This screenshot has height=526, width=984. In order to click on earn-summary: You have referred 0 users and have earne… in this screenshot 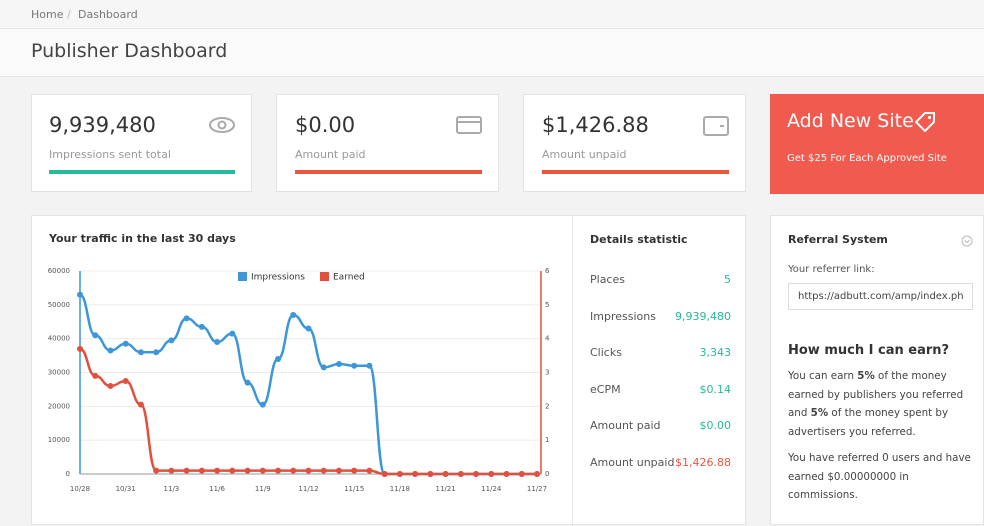, I will do `click(879, 476)`.